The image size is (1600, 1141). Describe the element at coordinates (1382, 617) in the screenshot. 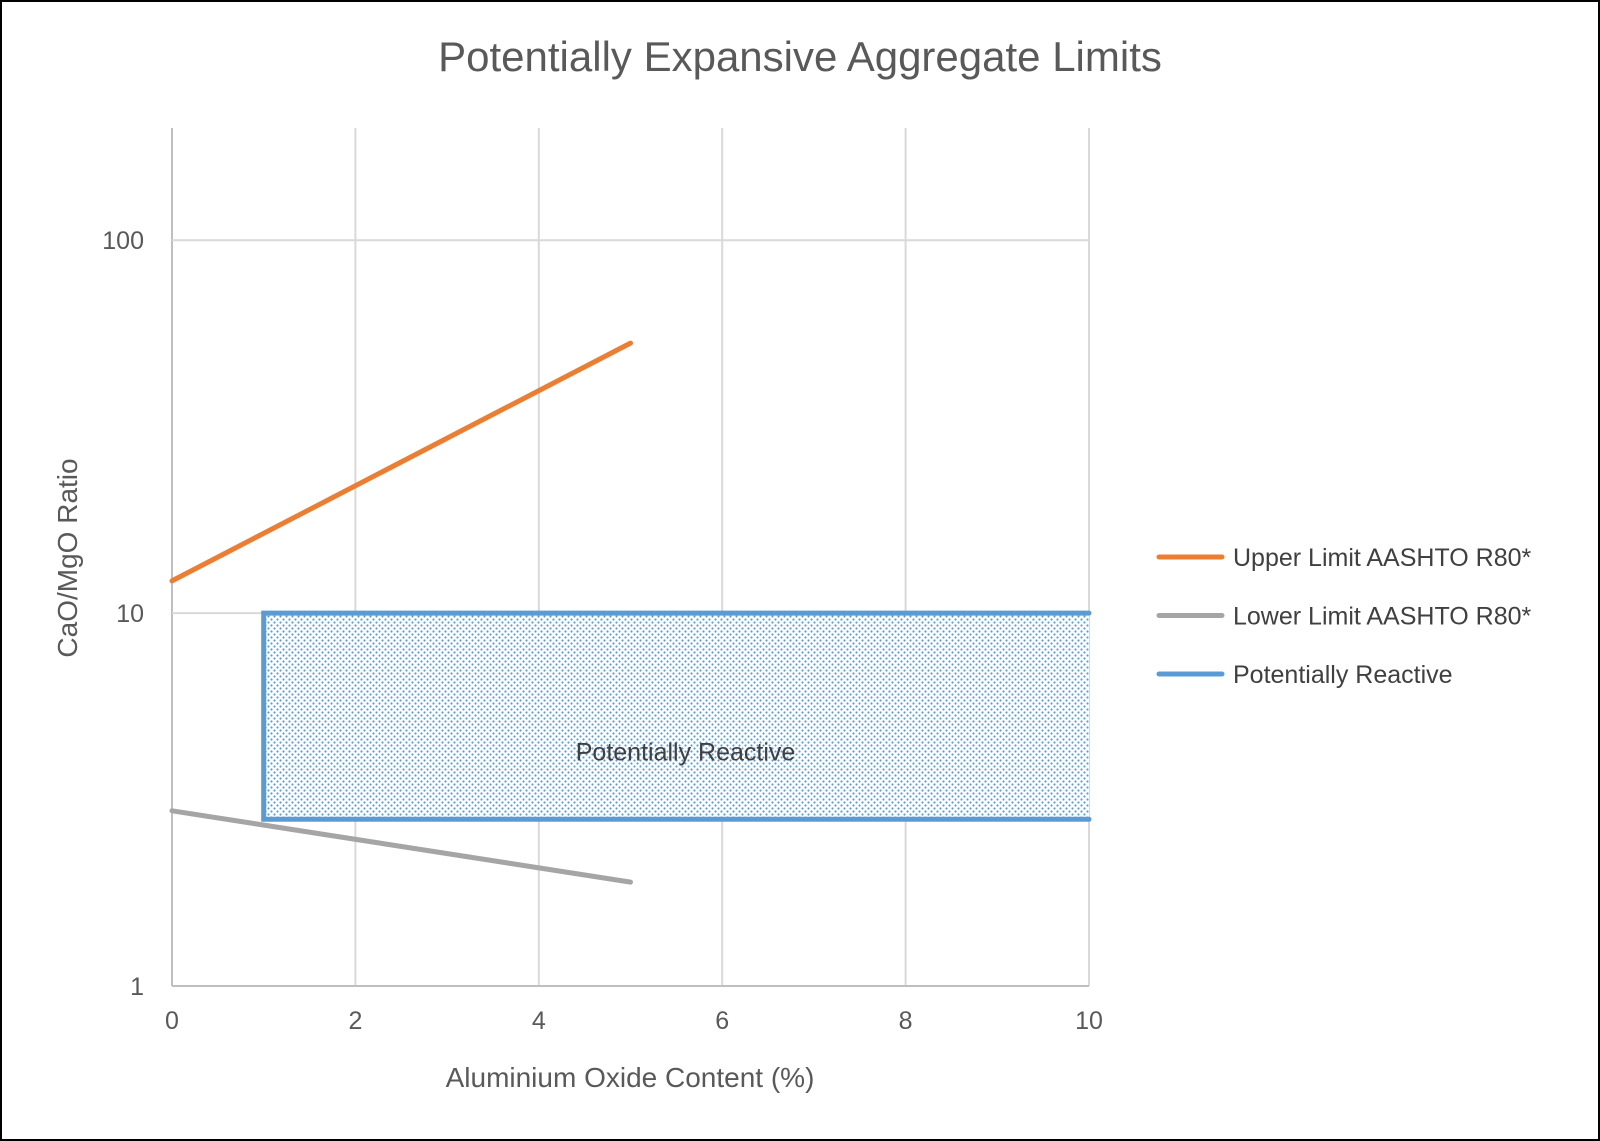

I see `legend-entry: Lower Limit AASHTO R80*` at that location.